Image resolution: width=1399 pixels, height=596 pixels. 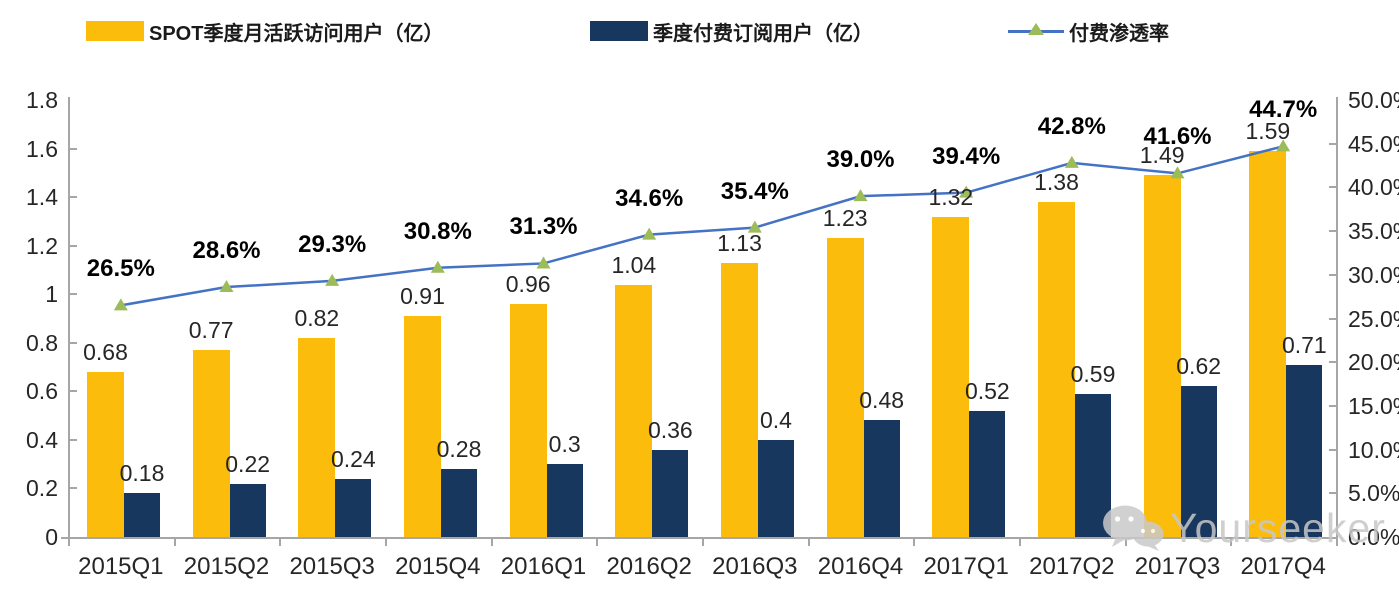 I want to click on pct-label: 39.0%, so click(x=860, y=160).